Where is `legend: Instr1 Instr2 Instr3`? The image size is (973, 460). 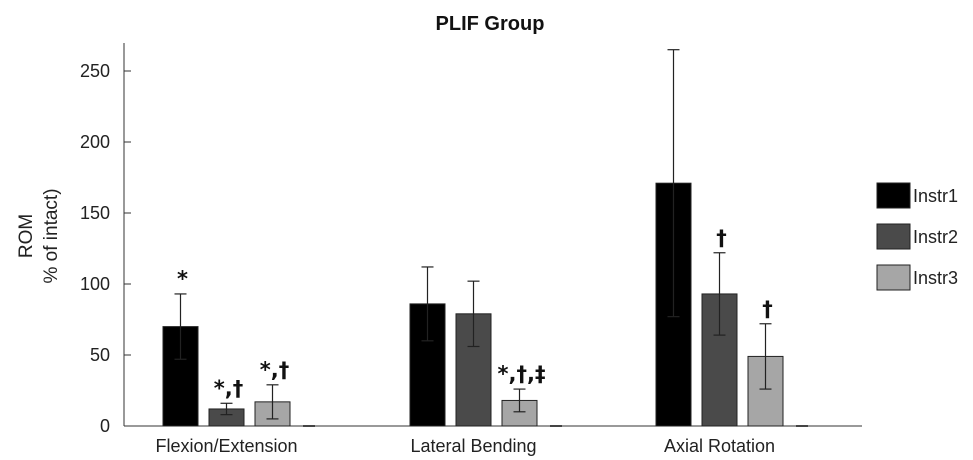 legend: Instr1 Instr2 Instr3 is located at coordinates (917, 236).